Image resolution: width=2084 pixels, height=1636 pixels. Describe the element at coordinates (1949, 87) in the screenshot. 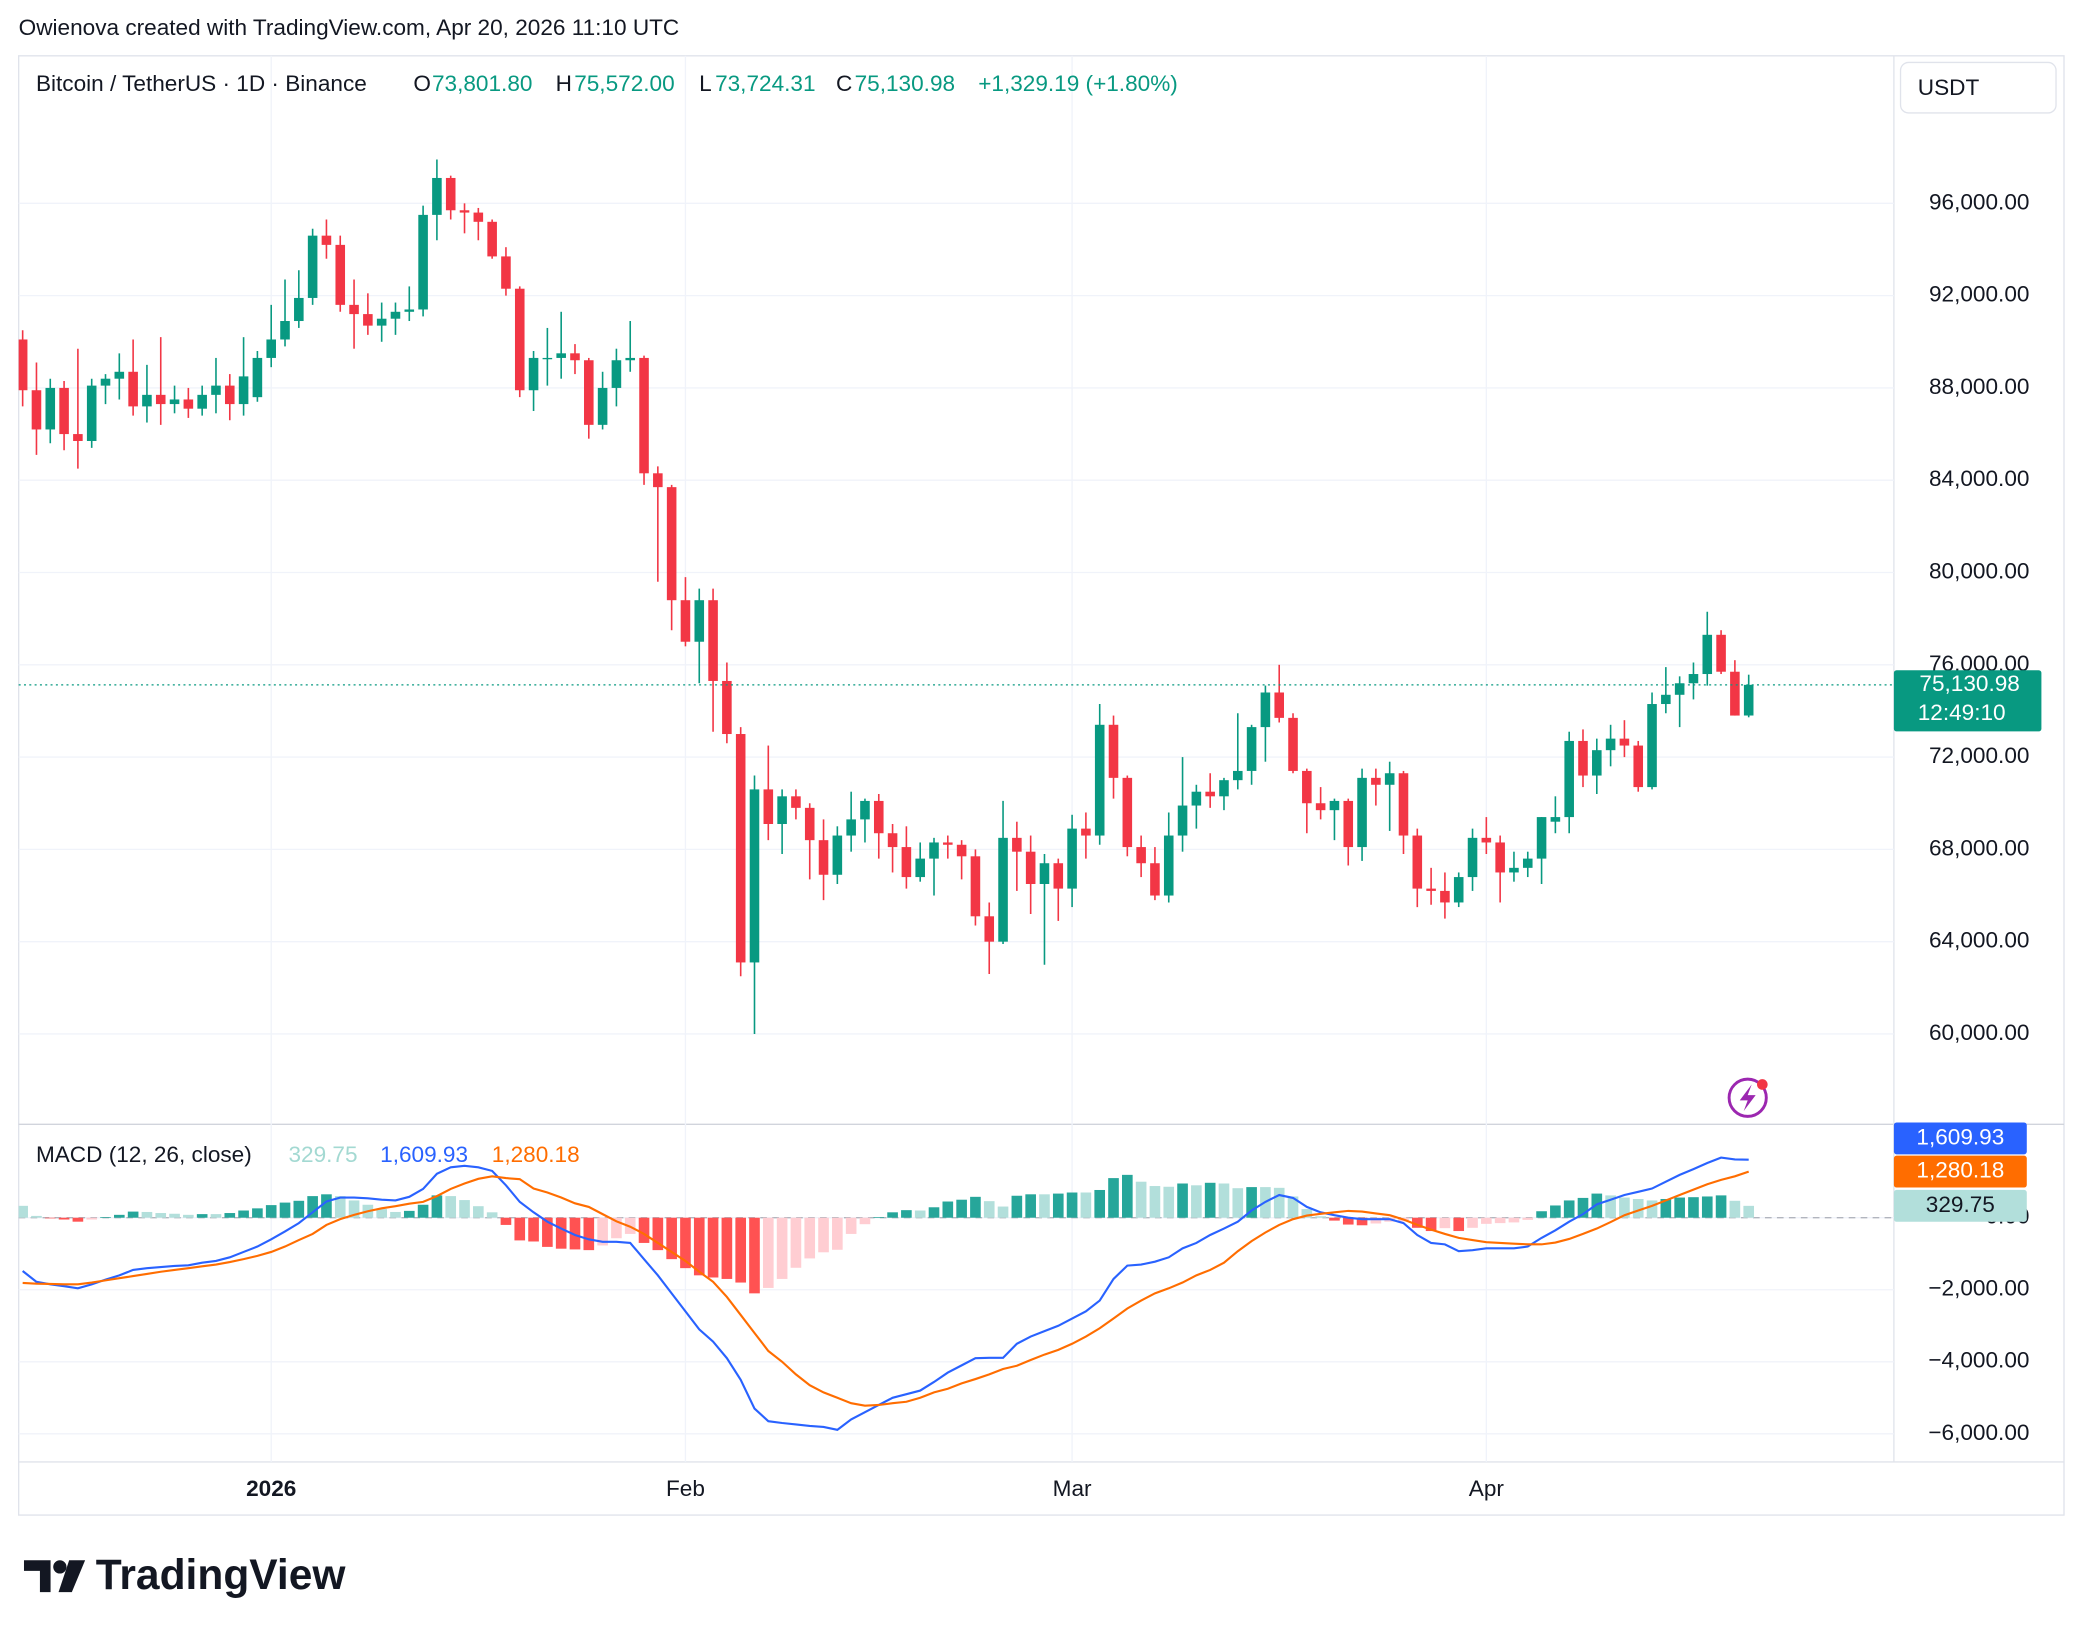

I see `currency-label: USDT` at that location.